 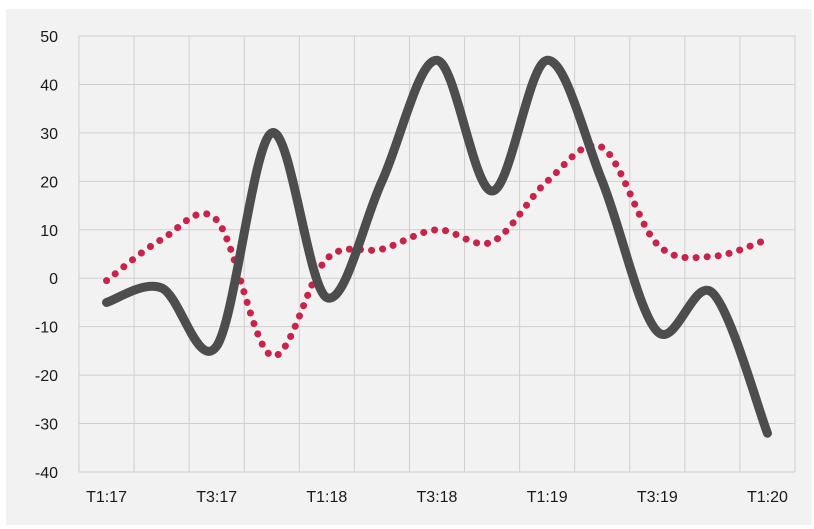 What do you see at coordinates (326, 497) in the screenshot?
I see `x-tick-label: T1:18` at bounding box center [326, 497].